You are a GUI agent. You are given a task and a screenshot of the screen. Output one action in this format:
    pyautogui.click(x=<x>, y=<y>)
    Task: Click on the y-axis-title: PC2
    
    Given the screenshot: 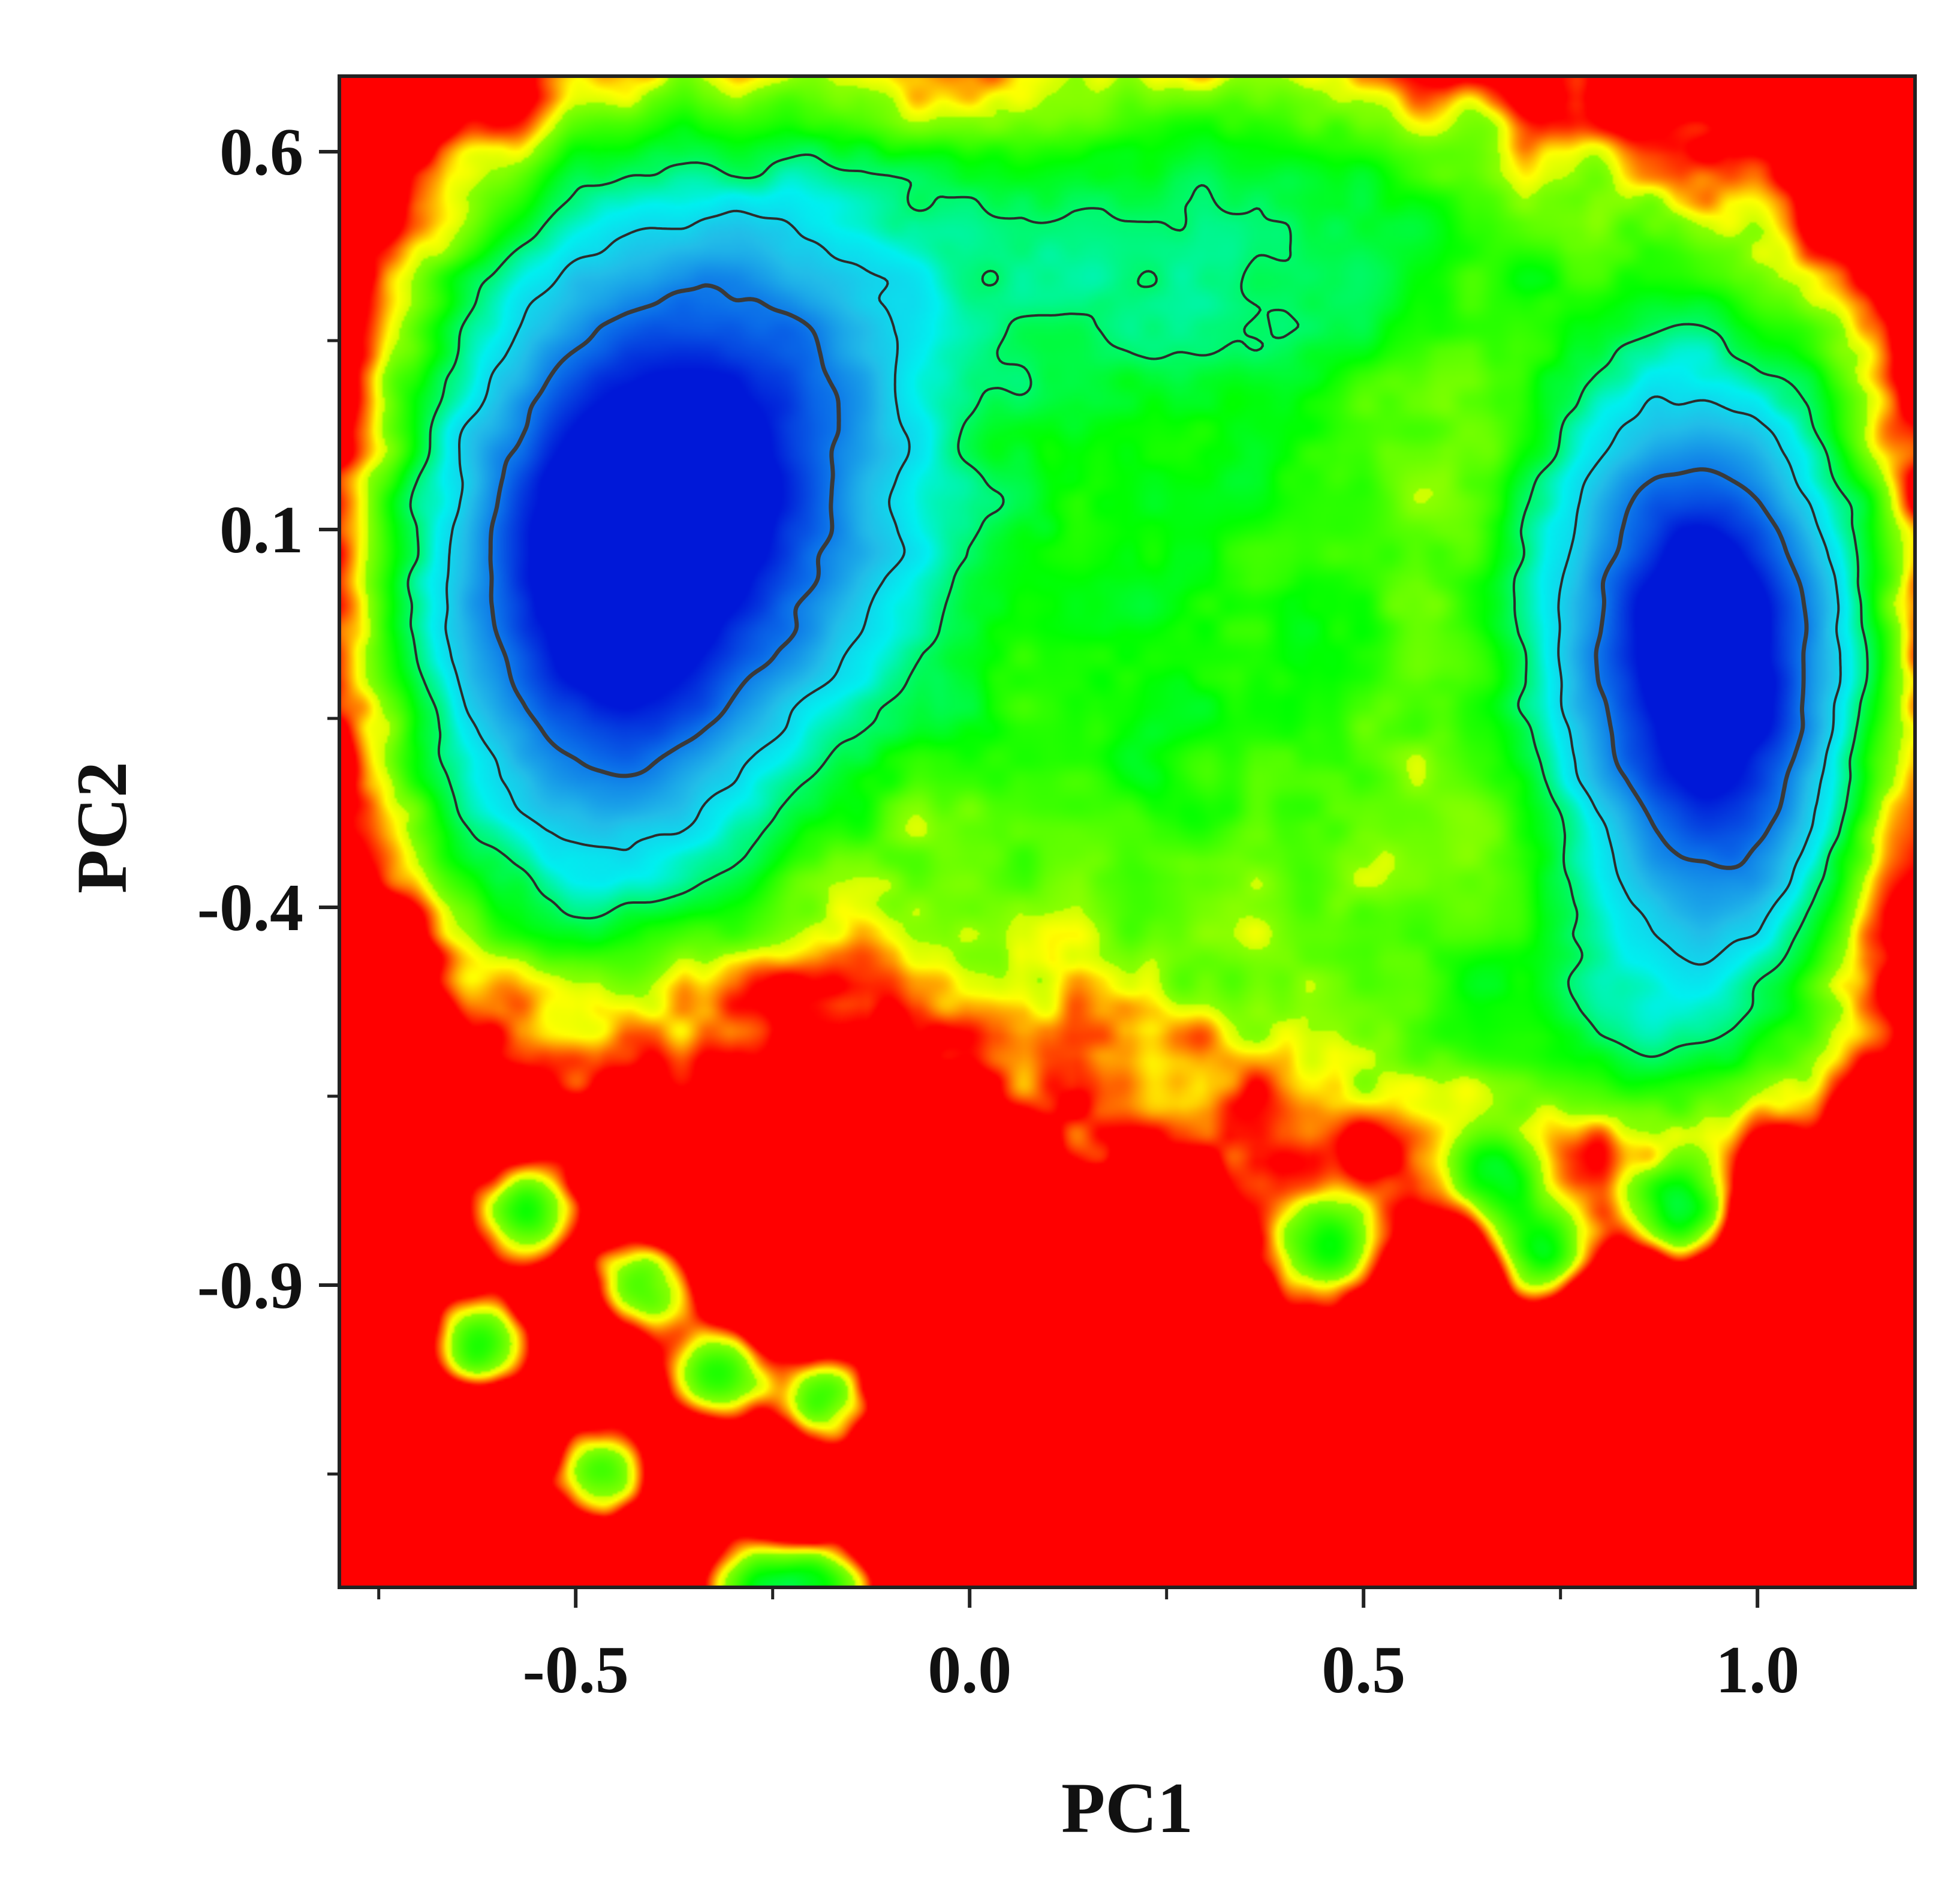 What is the action you would take?
    pyautogui.click(x=101, y=828)
    